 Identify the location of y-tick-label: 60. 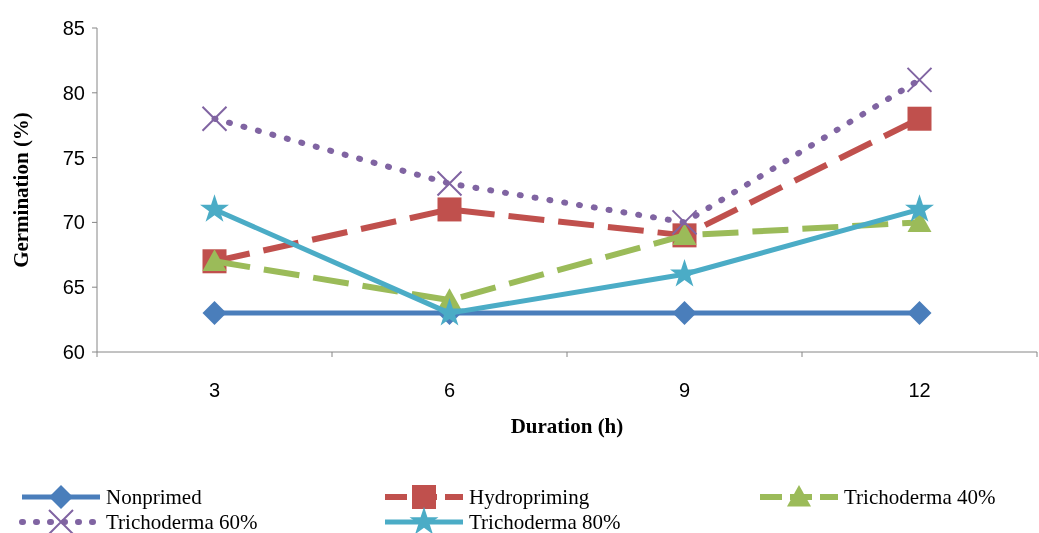
(73, 352).